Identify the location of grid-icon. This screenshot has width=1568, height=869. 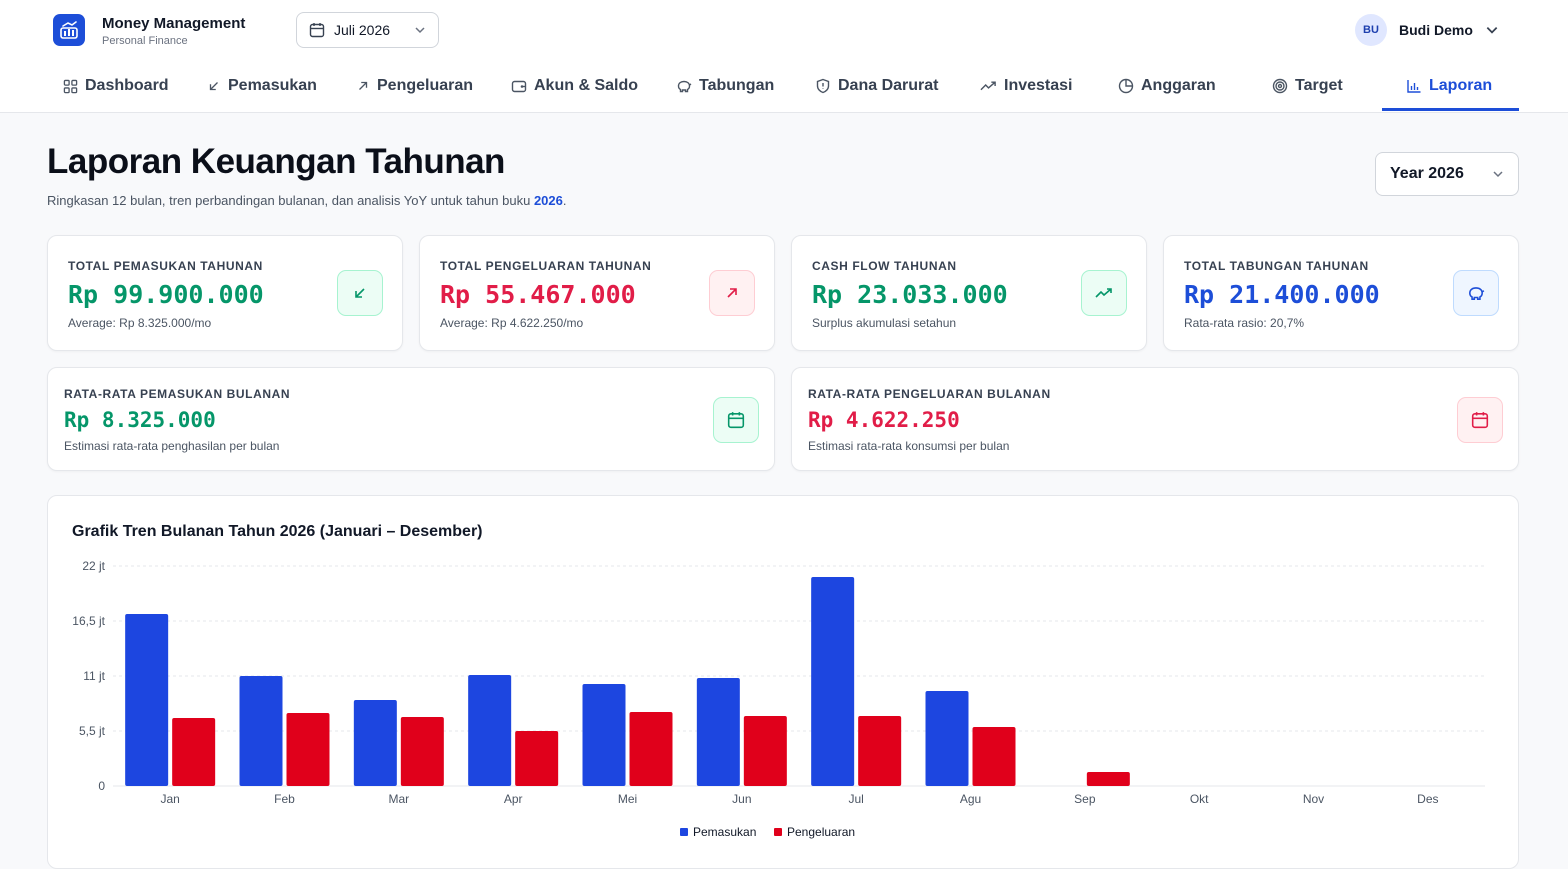
(70, 86).